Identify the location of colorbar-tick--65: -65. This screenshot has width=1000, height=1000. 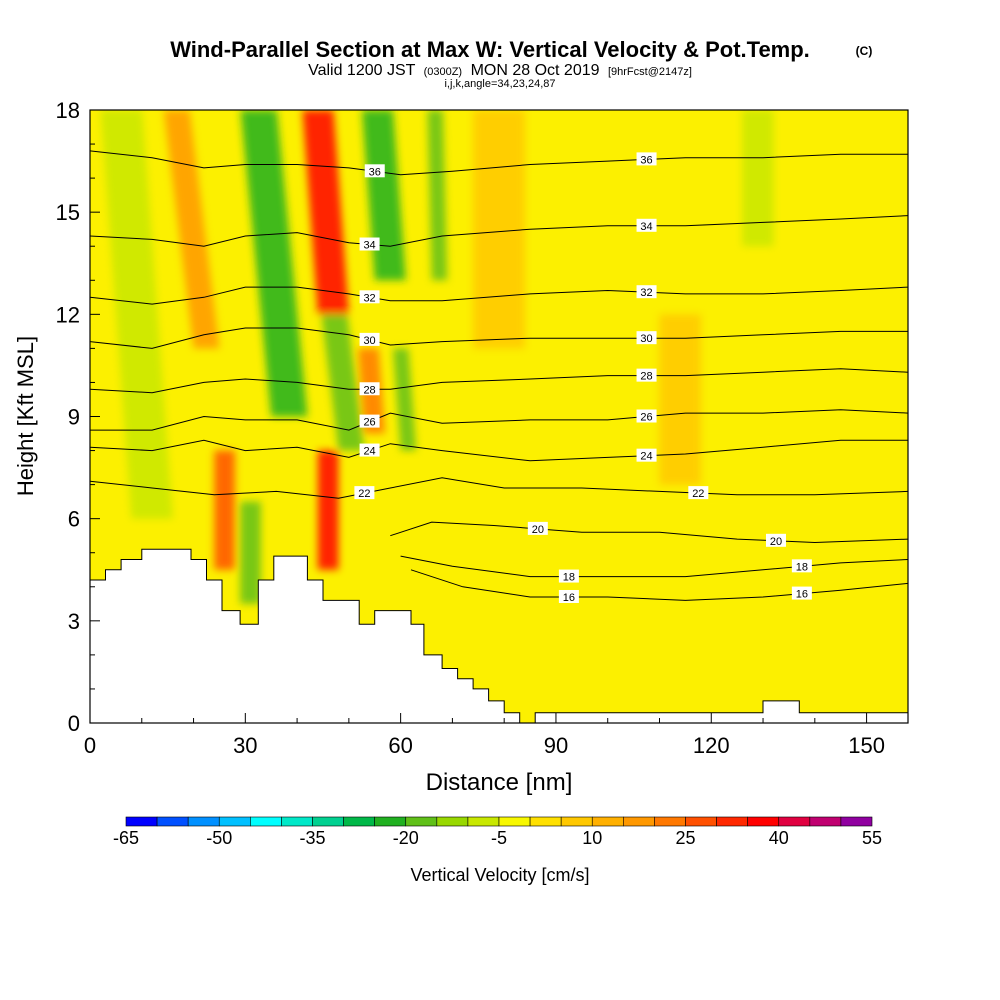
(126, 838).